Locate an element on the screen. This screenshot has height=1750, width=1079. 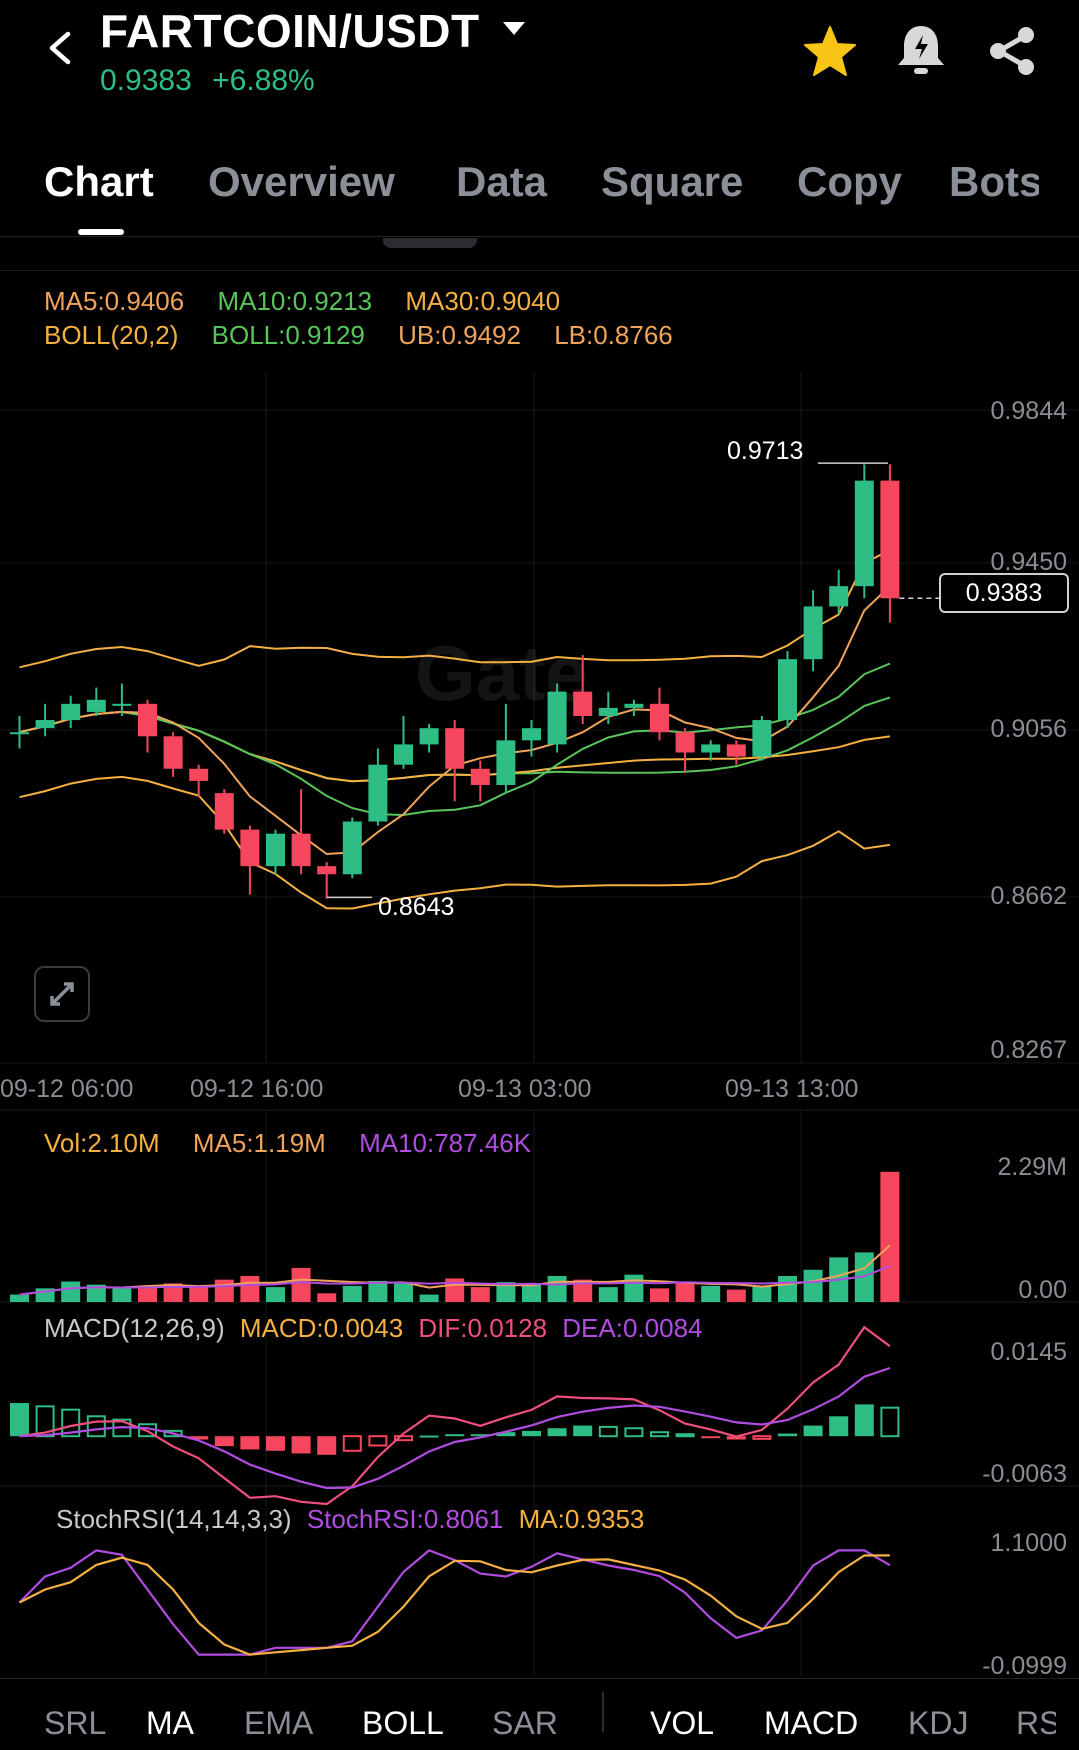
back-button is located at coordinates (62, 48).